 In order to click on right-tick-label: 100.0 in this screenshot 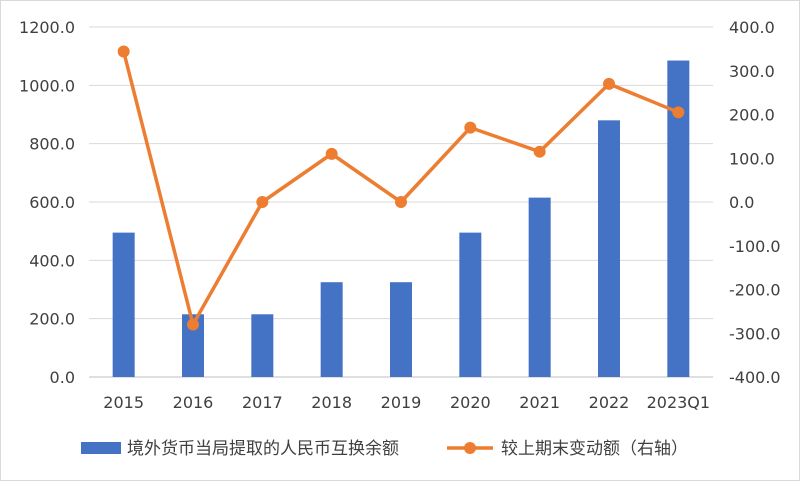, I will do `click(752, 158)`.